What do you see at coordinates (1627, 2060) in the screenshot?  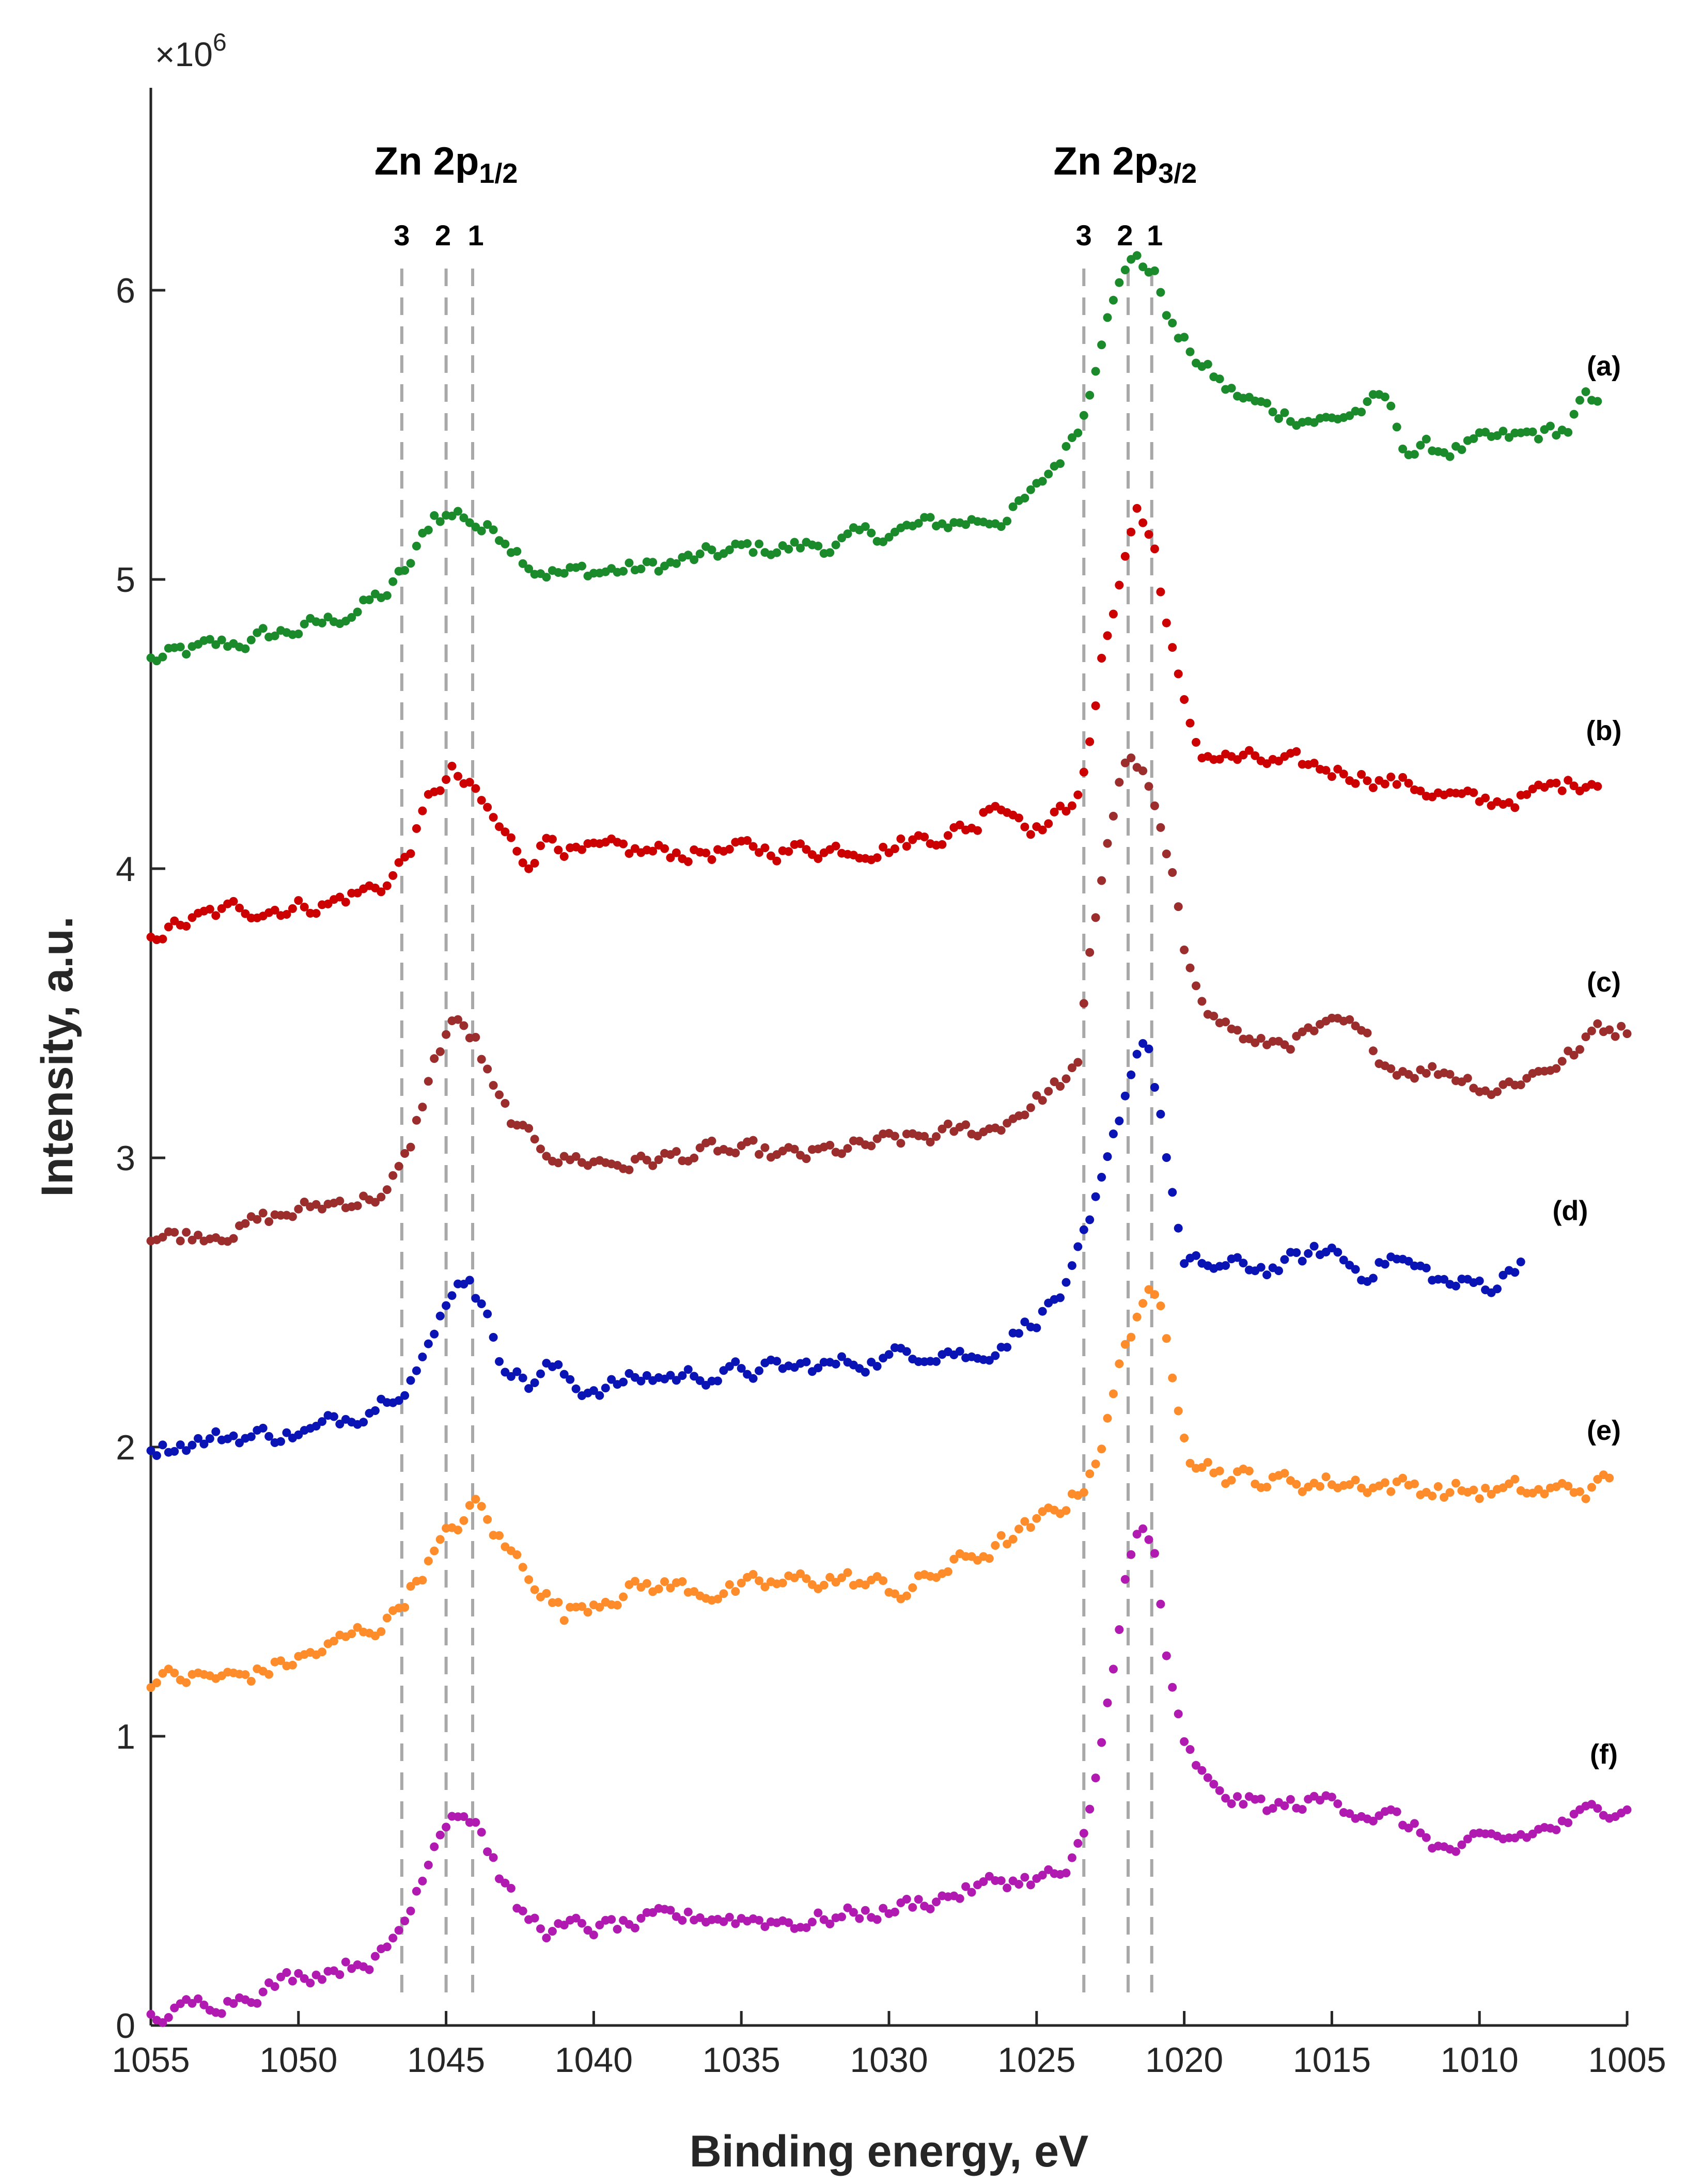 I see `x-tick-label: 1005` at bounding box center [1627, 2060].